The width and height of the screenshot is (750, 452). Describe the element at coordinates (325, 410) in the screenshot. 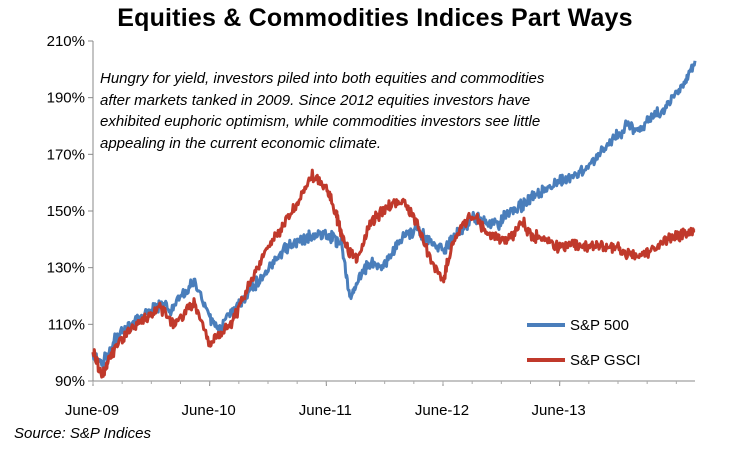

I see `x-tick-label: June-11` at that location.